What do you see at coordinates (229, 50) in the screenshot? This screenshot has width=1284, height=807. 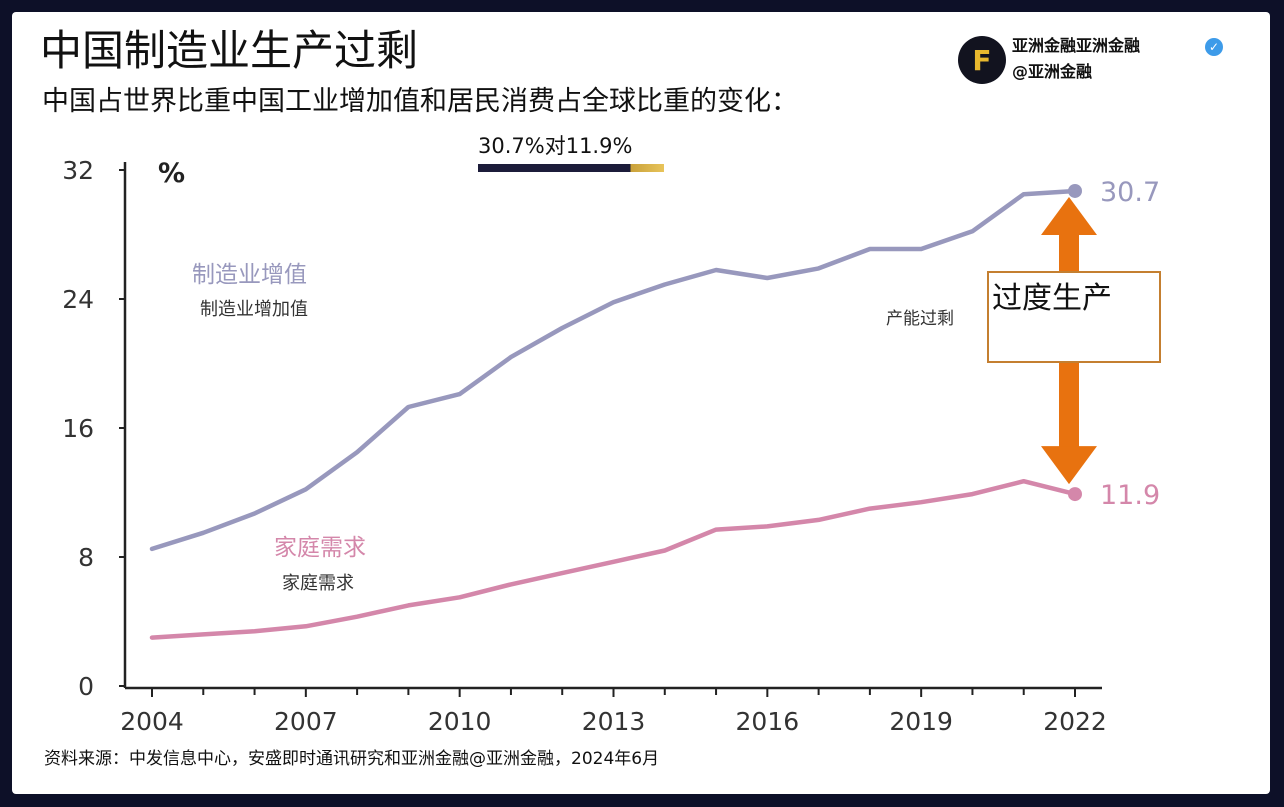 I see `page-title: 中国制造业生产过剩` at bounding box center [229, 50].